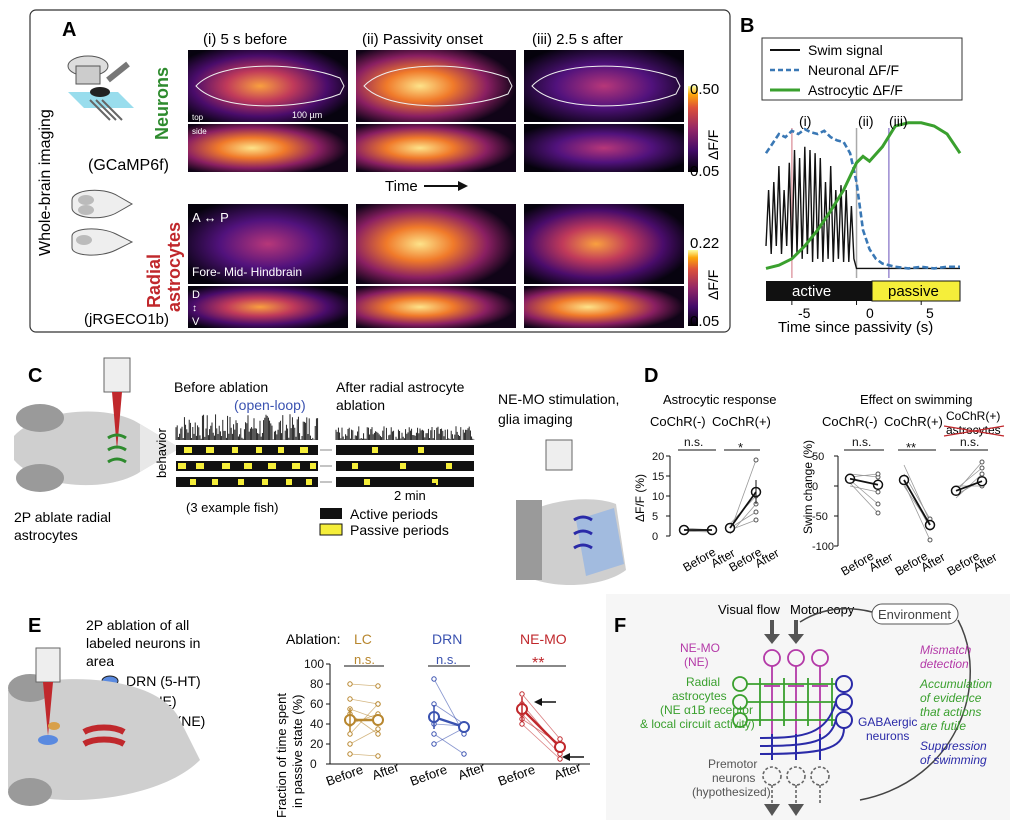  Describe the element at coordinates (314, 664) in the screenshot. I see `e-ytick-0: 100` at that location.